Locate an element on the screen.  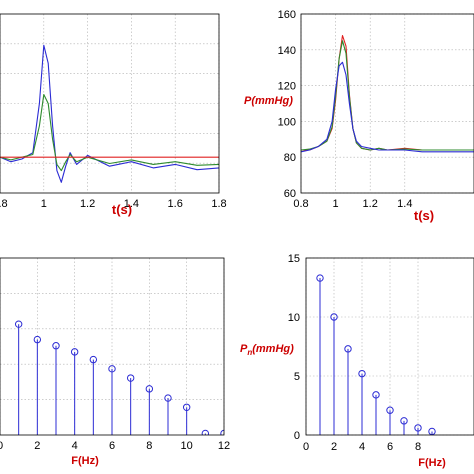
y-tick-label: 140 is located at coordinates (287, 51).